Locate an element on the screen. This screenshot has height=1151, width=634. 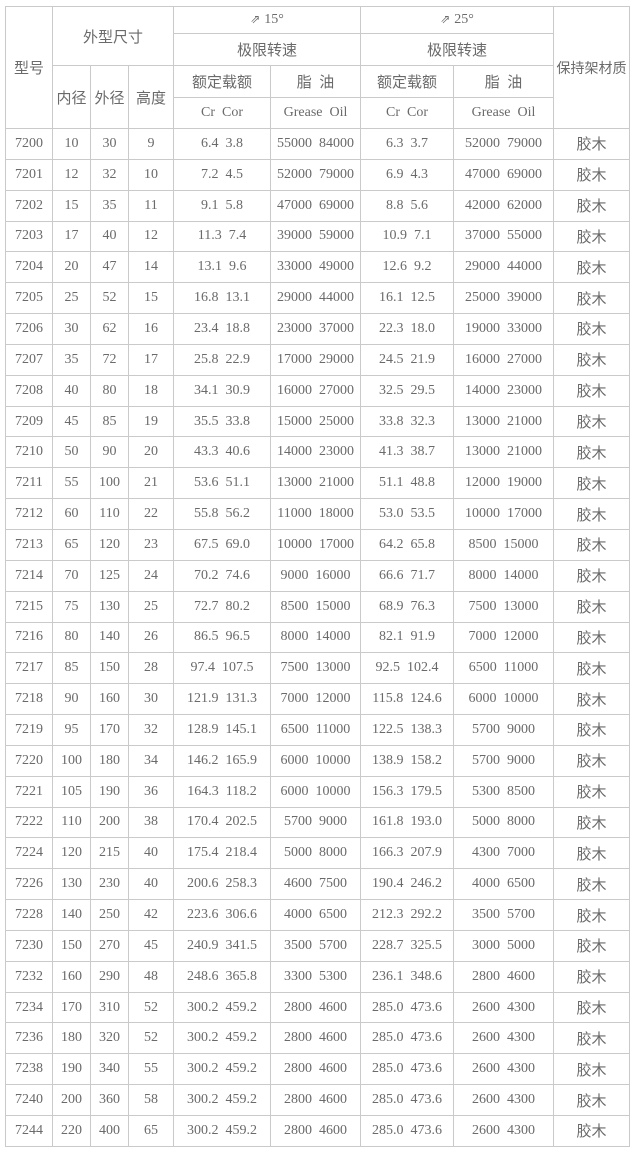
cell-rated-load-15: 6.4 3.8 is located at coordinates (222, 144).